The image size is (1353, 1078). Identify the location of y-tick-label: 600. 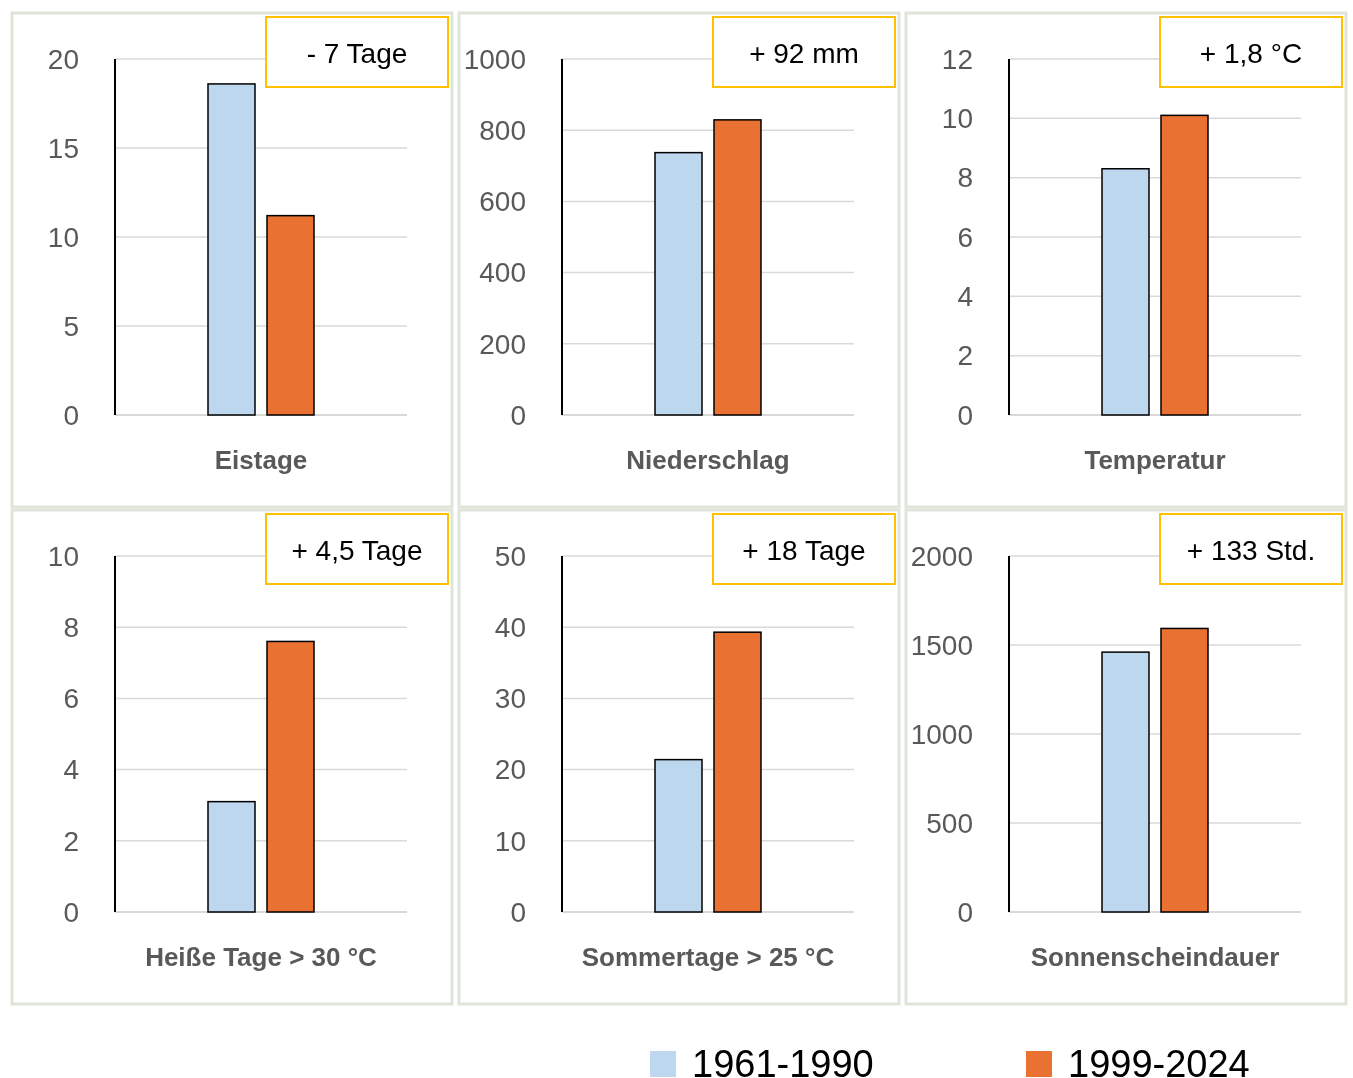
(502, 202).